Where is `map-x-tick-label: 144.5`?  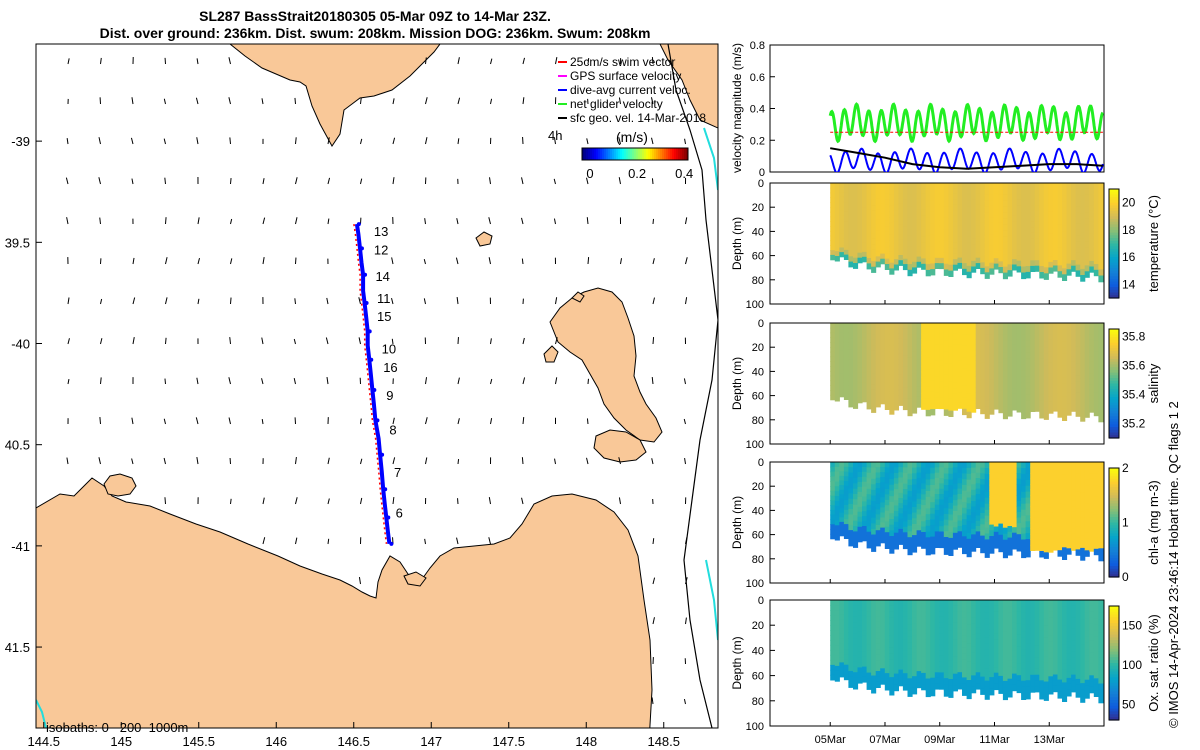
map-x-tick-label: 144.5 is located at coordinates (43, 741).